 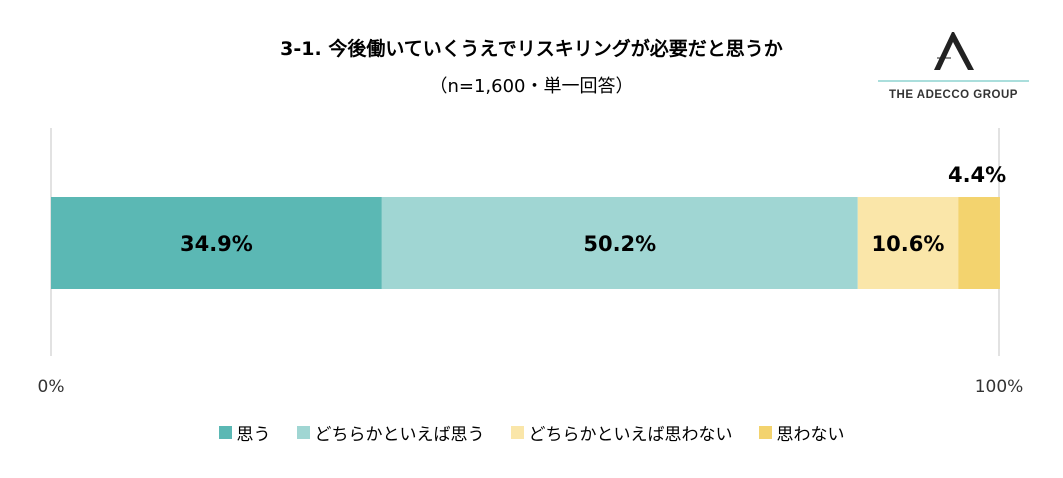 What do you see at coordinates (399, 435) in the screenshot?
I see `legend-label-2: どちらかといえば思う` at bounding box center [399, 435].